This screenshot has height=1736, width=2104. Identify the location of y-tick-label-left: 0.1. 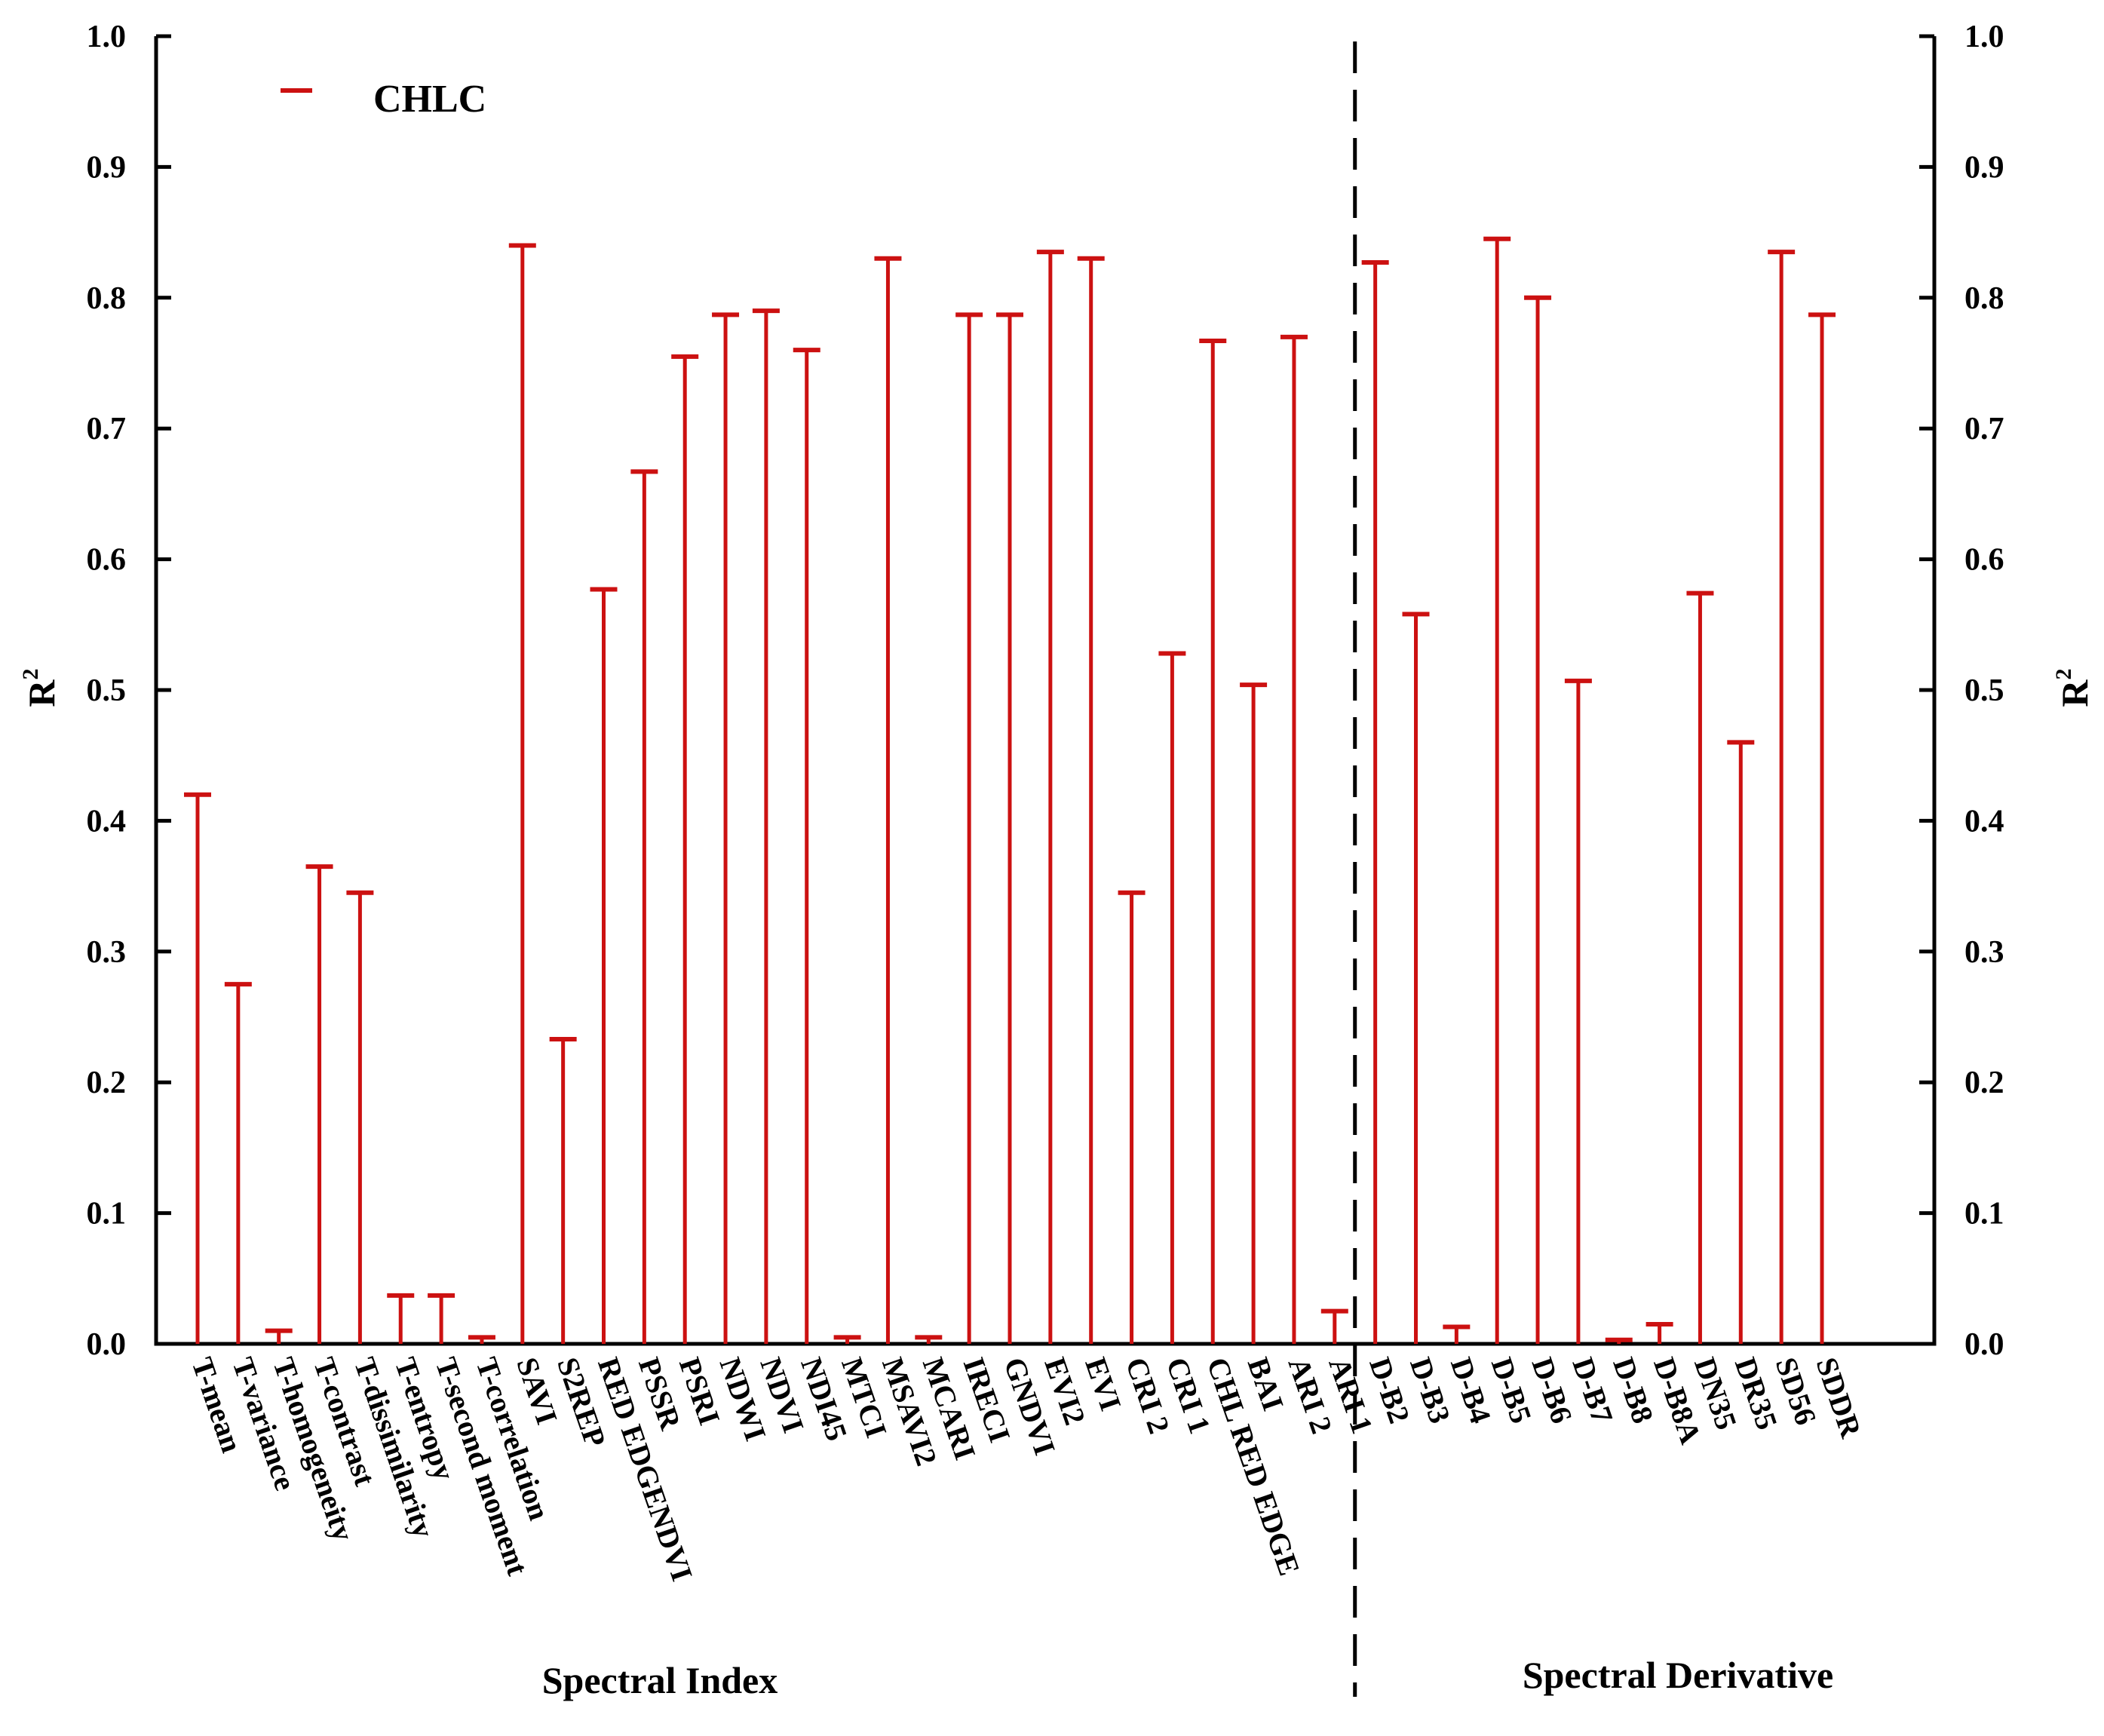
(107, 1214).